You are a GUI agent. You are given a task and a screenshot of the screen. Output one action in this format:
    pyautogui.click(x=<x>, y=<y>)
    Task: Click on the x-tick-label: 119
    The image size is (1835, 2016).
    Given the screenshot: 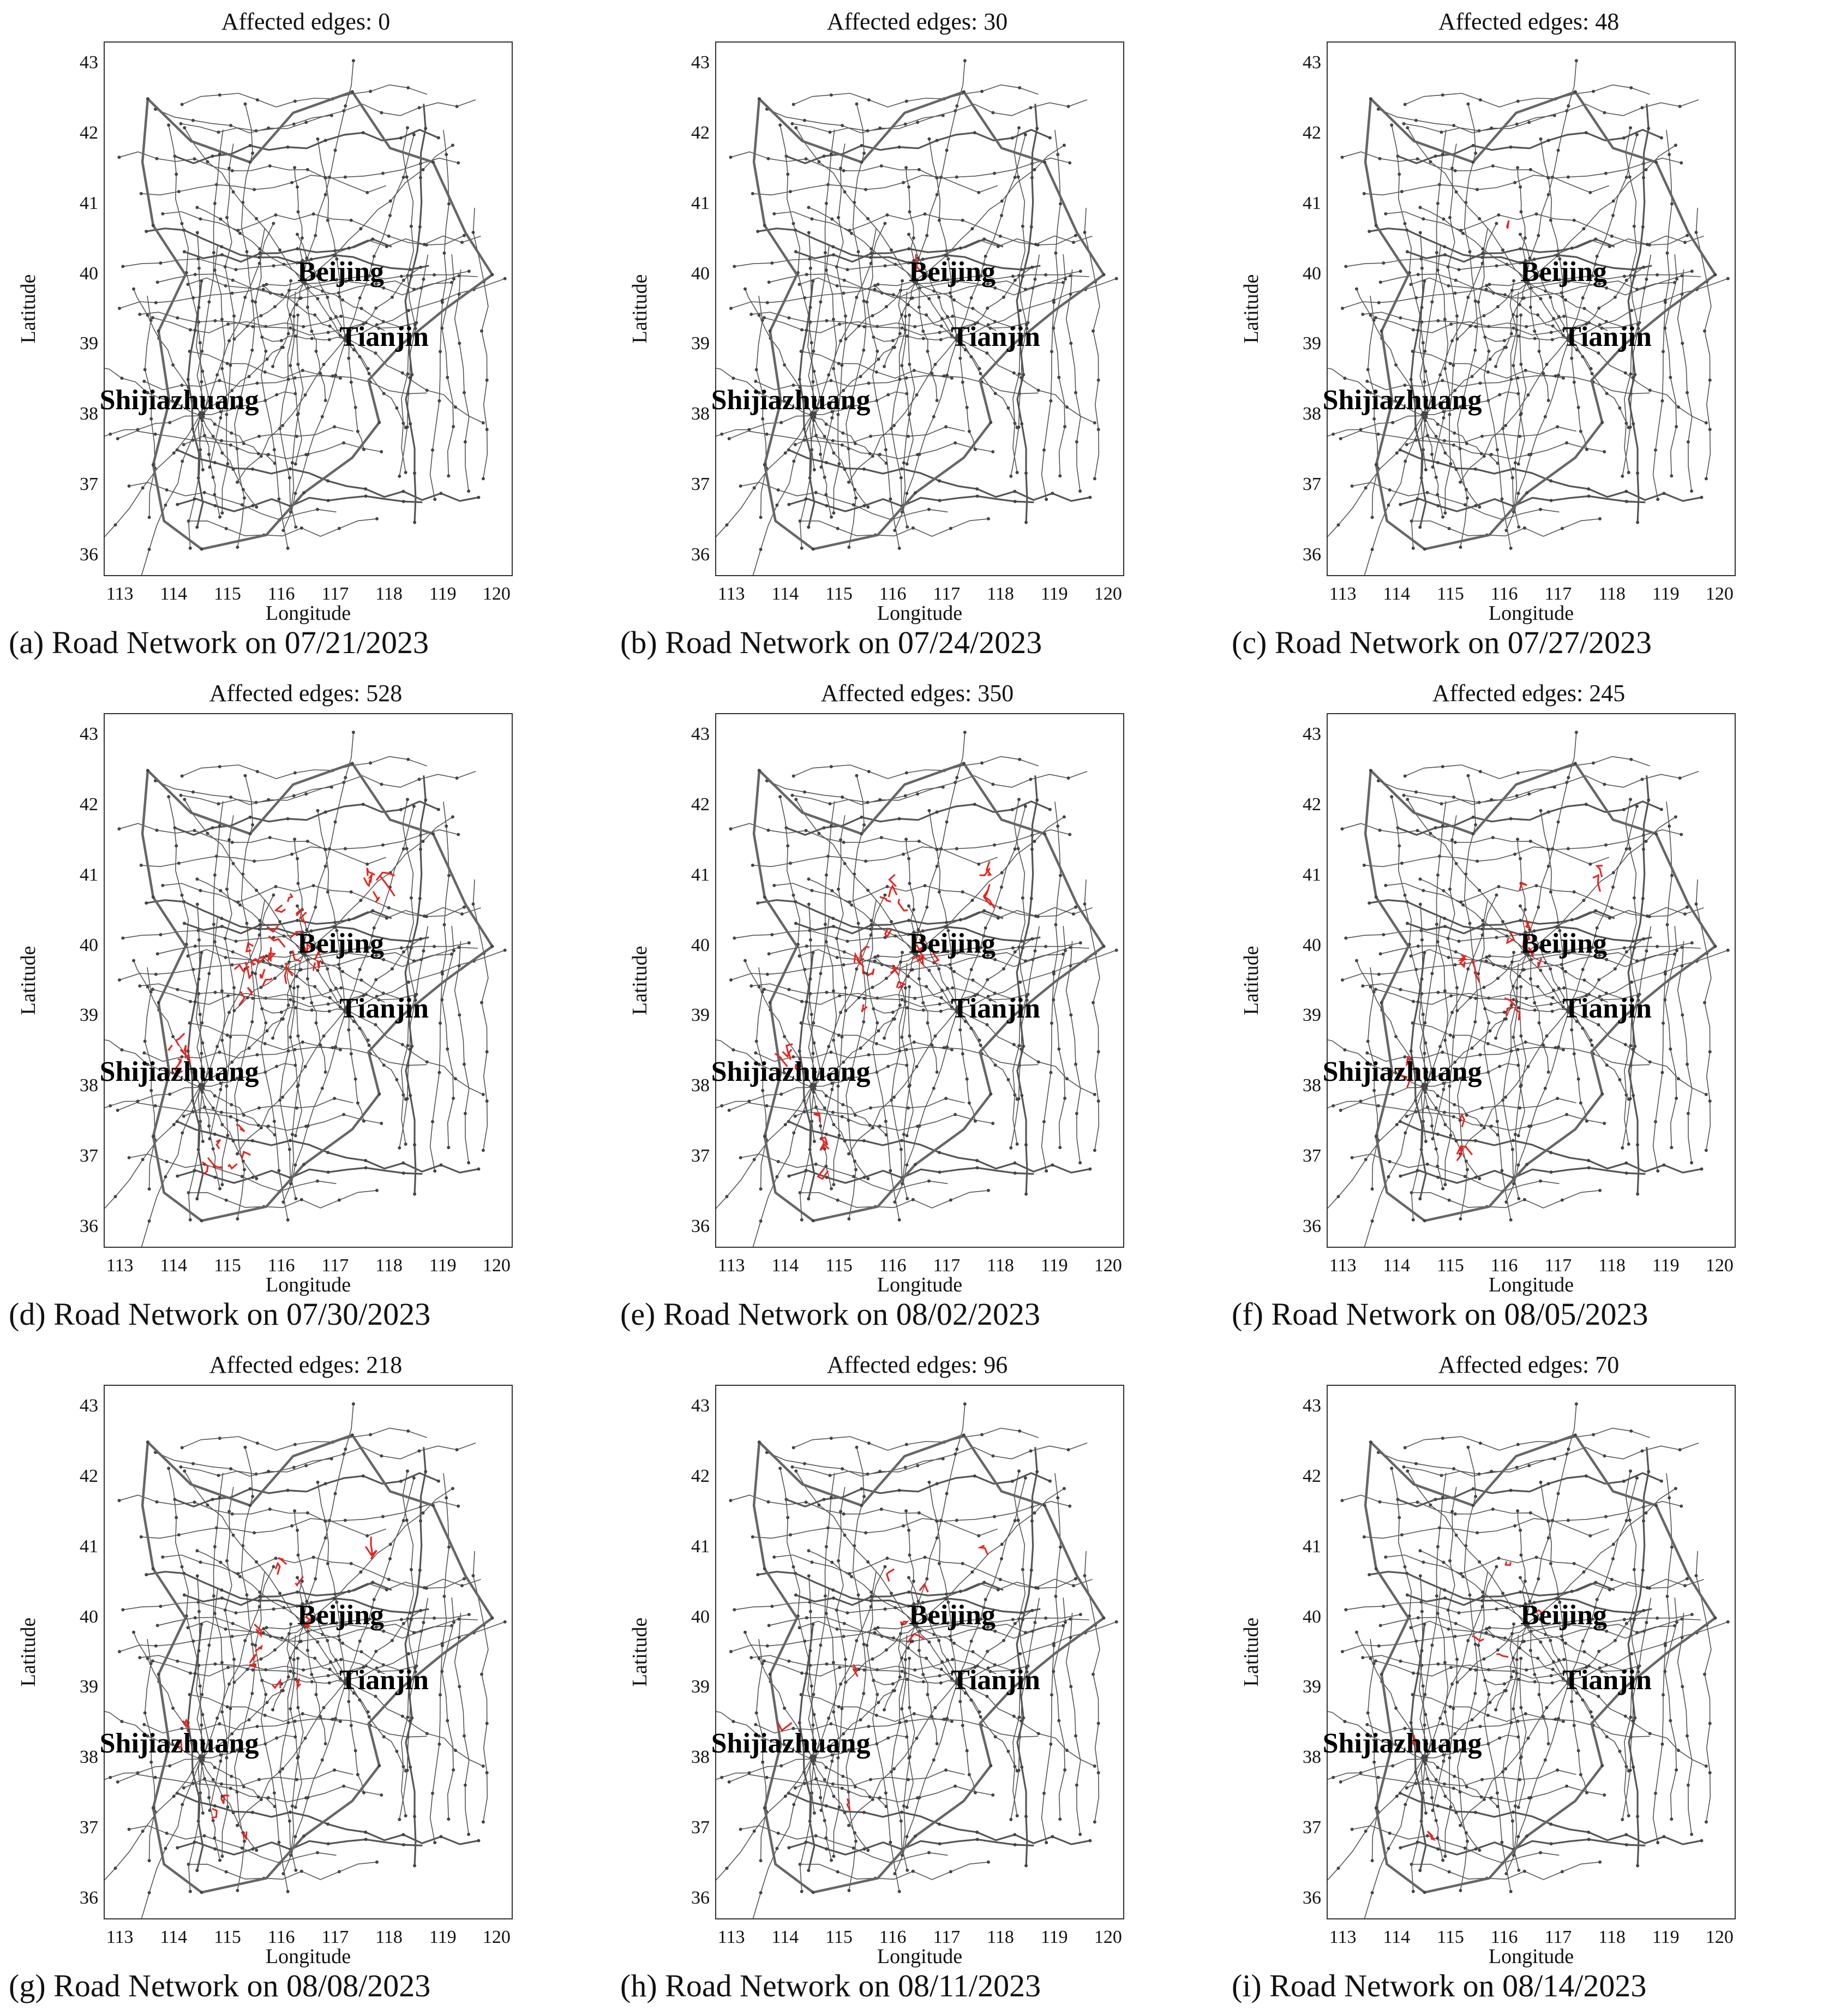 What is the action you would take?
    pyautogui.click(x=1666, y=1265)
    